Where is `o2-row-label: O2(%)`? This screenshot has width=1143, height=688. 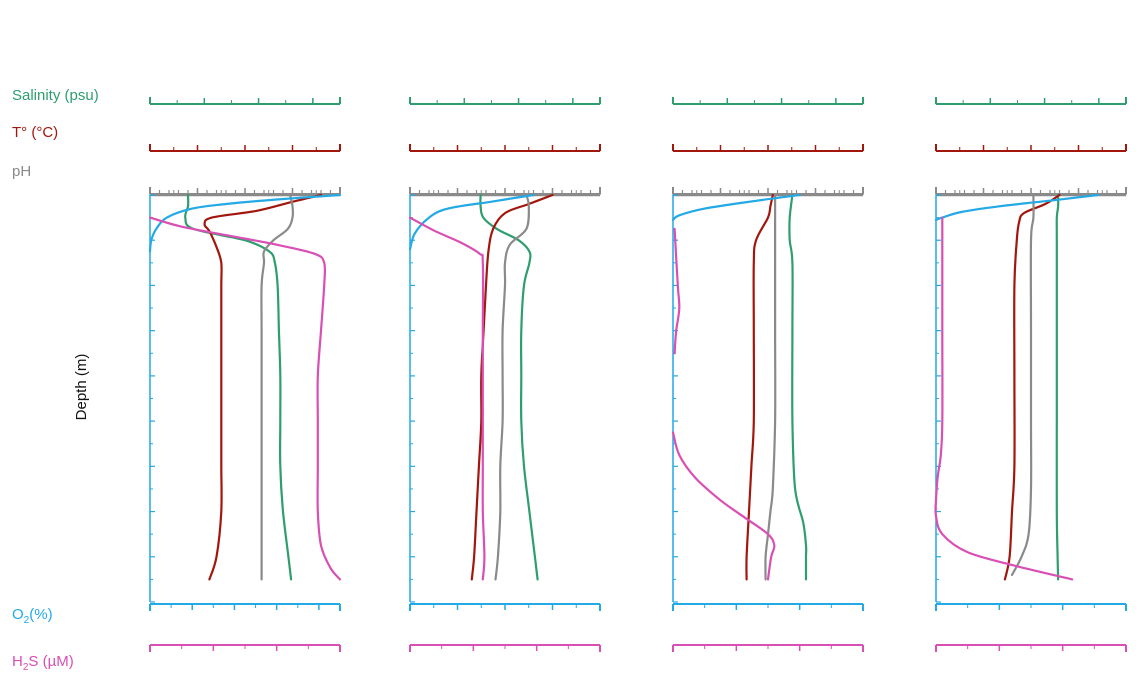
o2-row-label: O2(%) is located at coordinates (32, 616).